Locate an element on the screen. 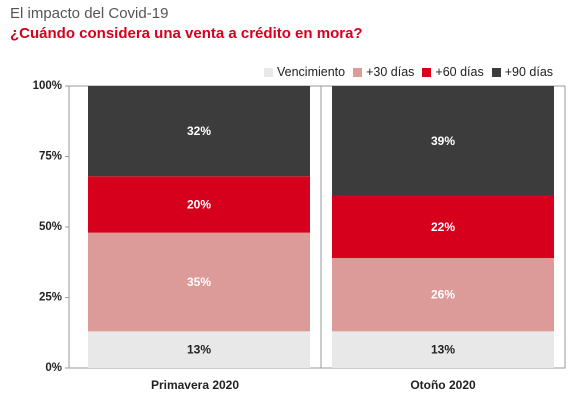  data-label: 20% is located at coordinates (199, 204).